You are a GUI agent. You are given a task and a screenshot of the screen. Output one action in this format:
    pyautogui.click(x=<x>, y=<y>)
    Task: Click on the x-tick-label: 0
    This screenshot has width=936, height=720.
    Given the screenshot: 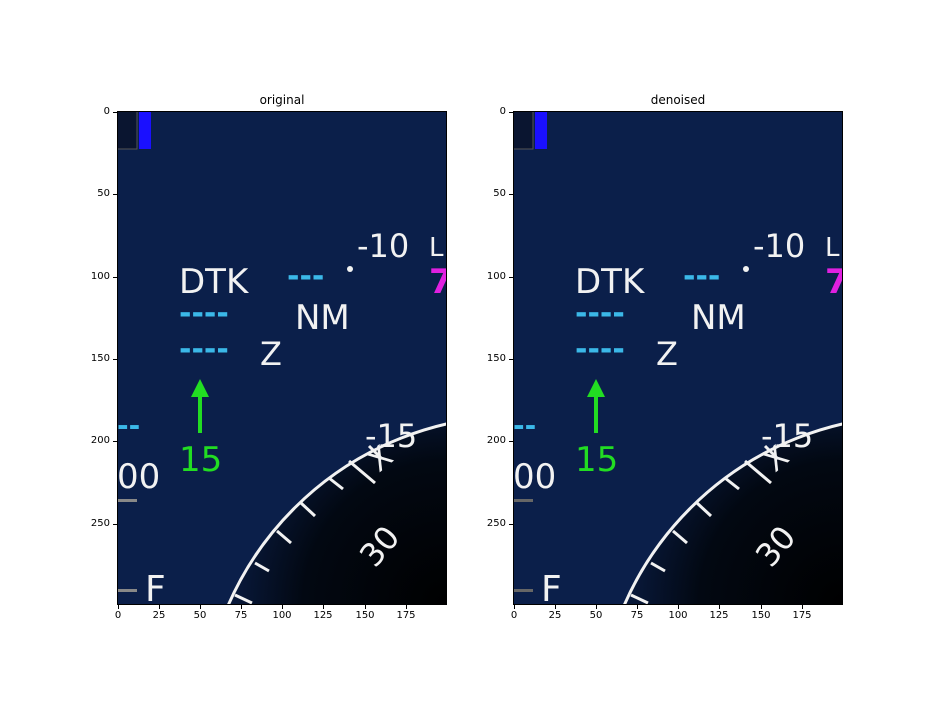 What is the action you would take?
    pyautogui.click(x=118, y=615)
    